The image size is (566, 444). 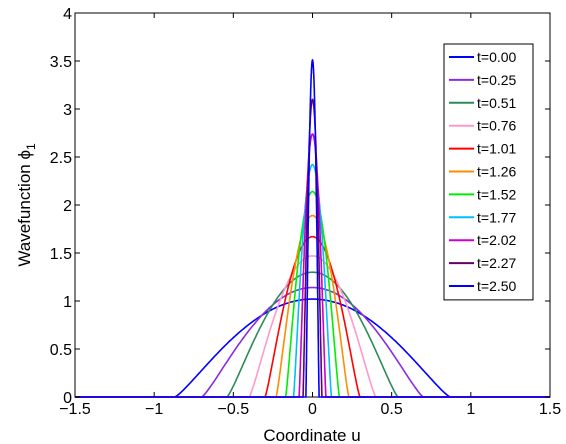 What do you see at coordinates (497, 103) in the screenshot?
I see `legend-label: t=0.51` at bounding box center [497, 103].